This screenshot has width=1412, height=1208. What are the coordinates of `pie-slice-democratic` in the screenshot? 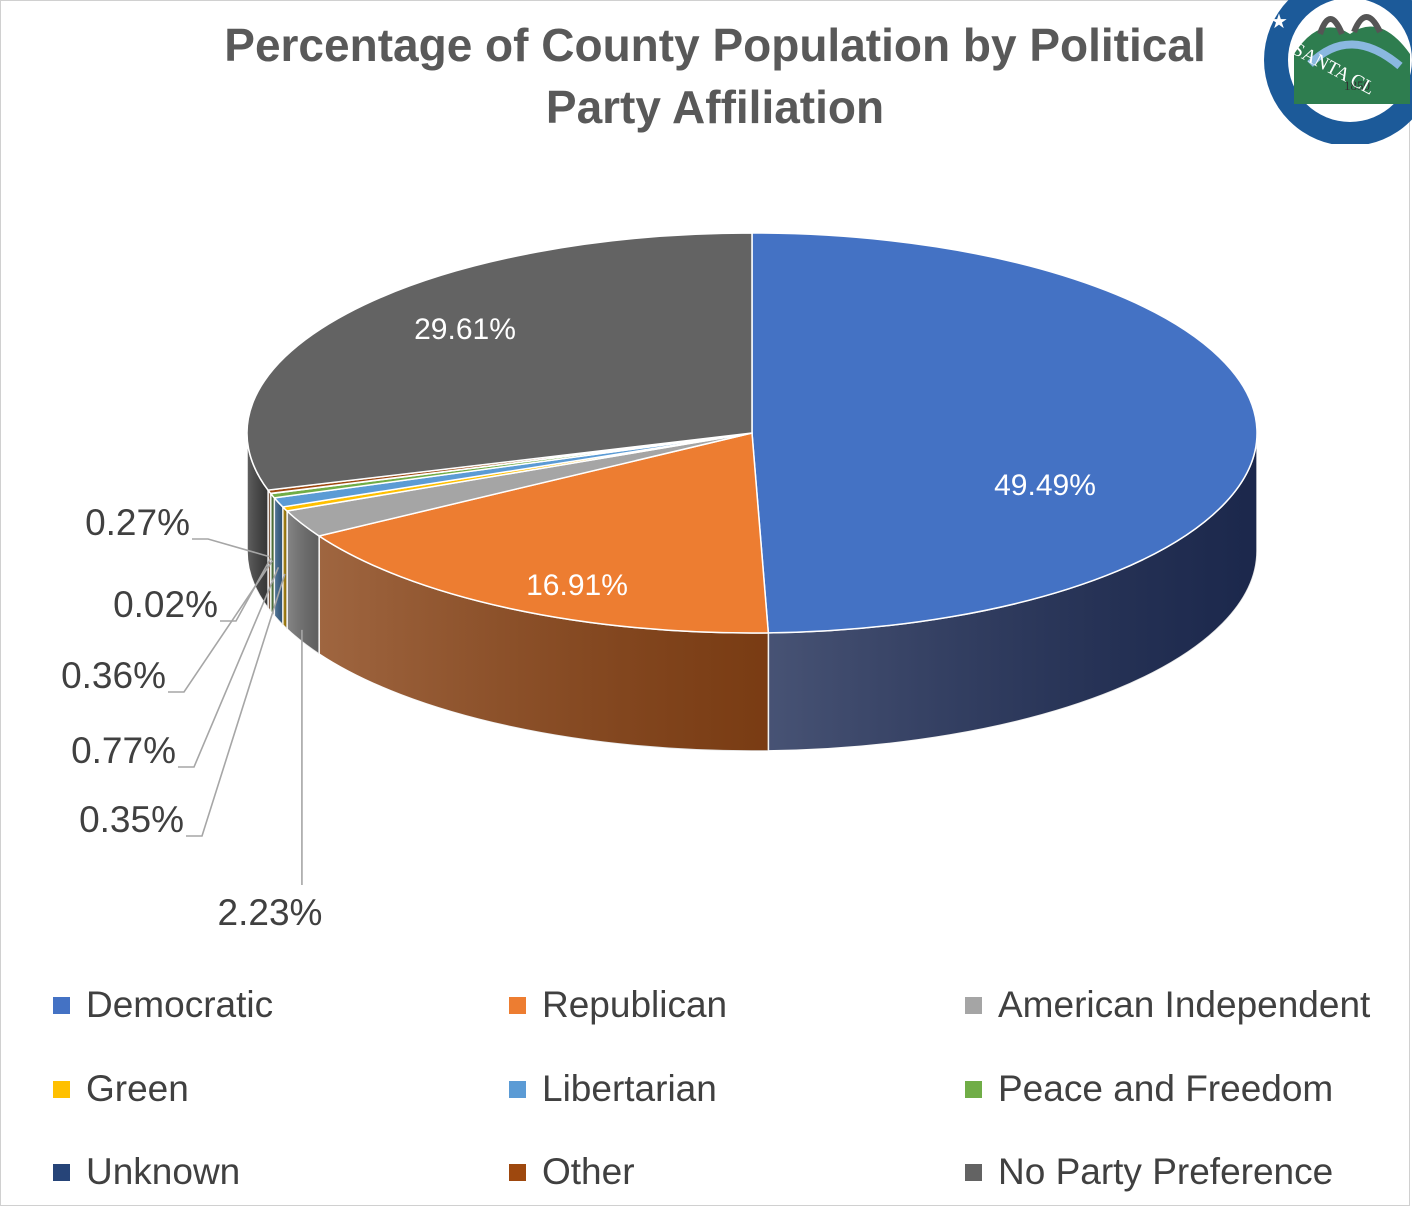 It's located at (1004, 433).